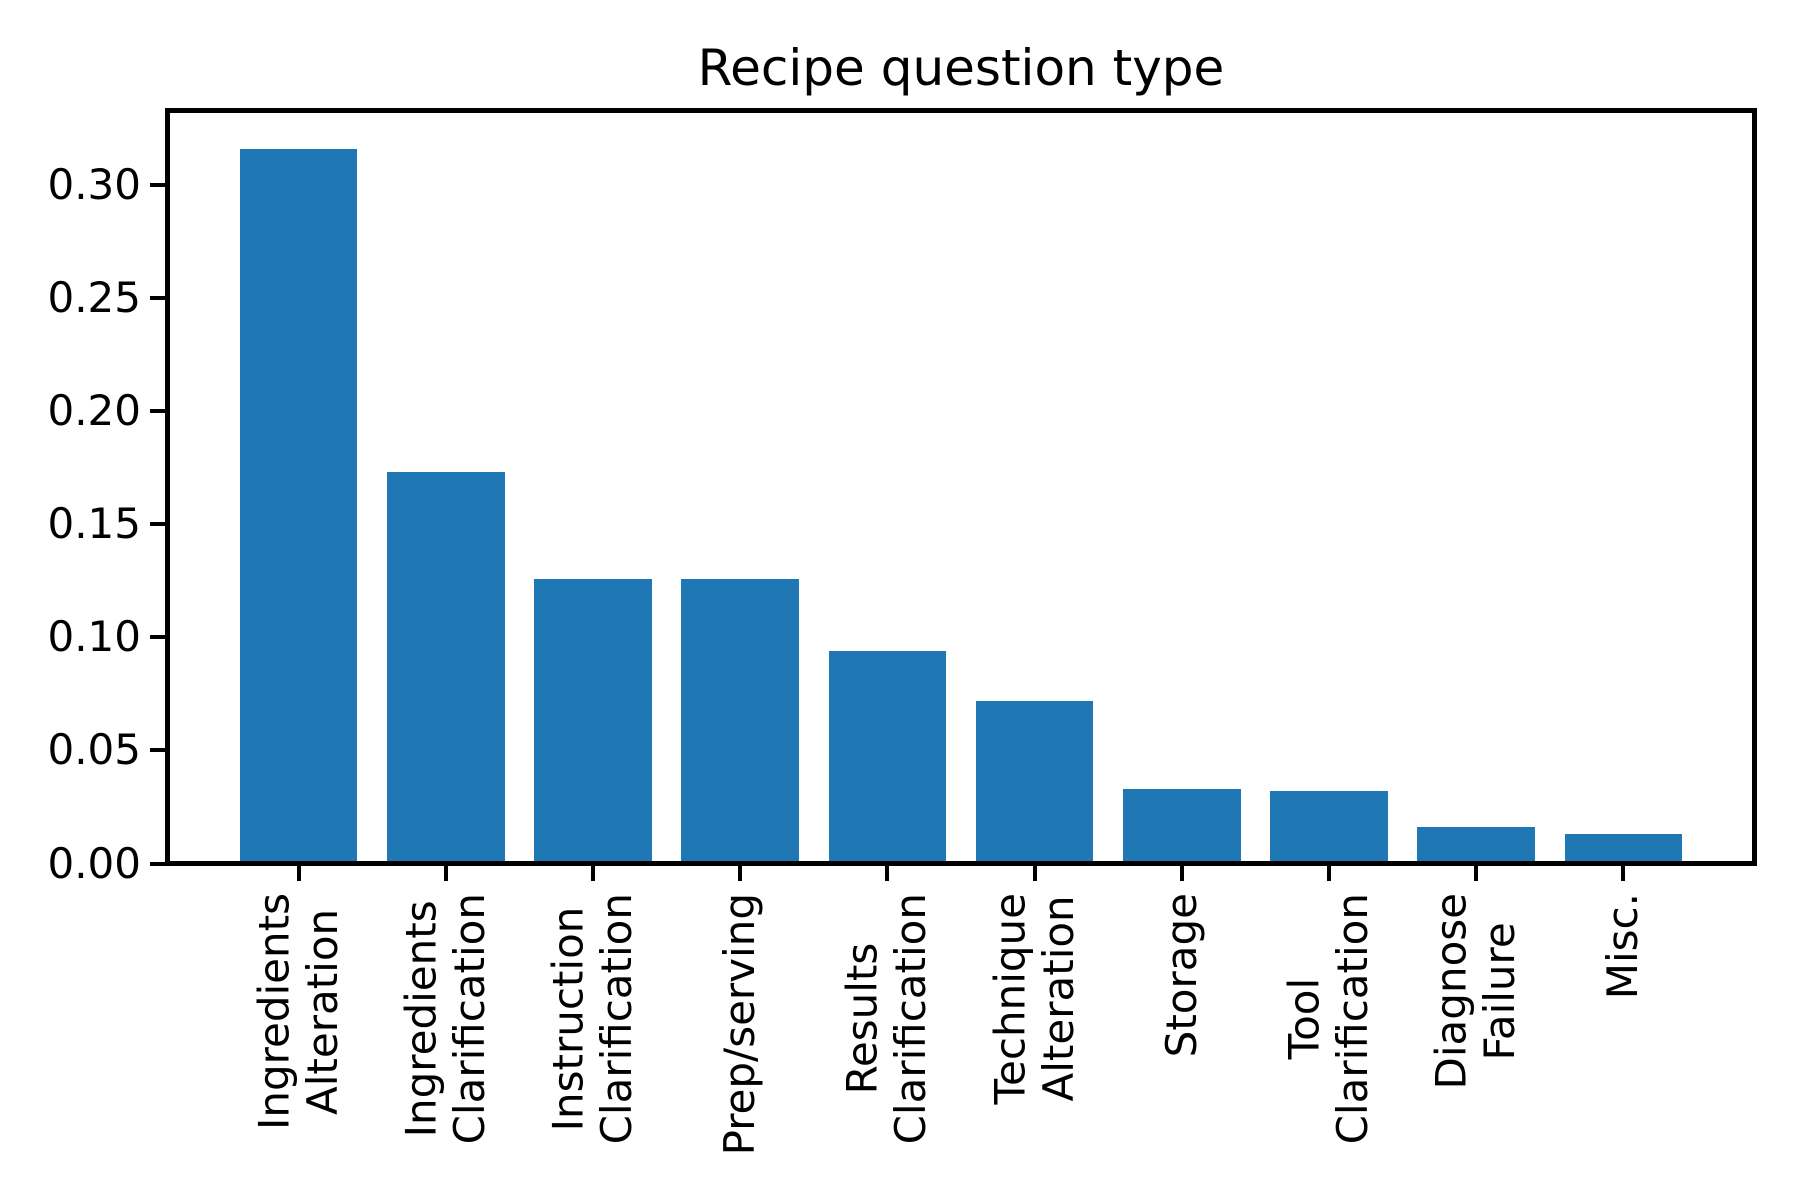 The image size is (1800, 1200). I want to click on x-tick-label: Instruction Clarification, so click(592, 1019).